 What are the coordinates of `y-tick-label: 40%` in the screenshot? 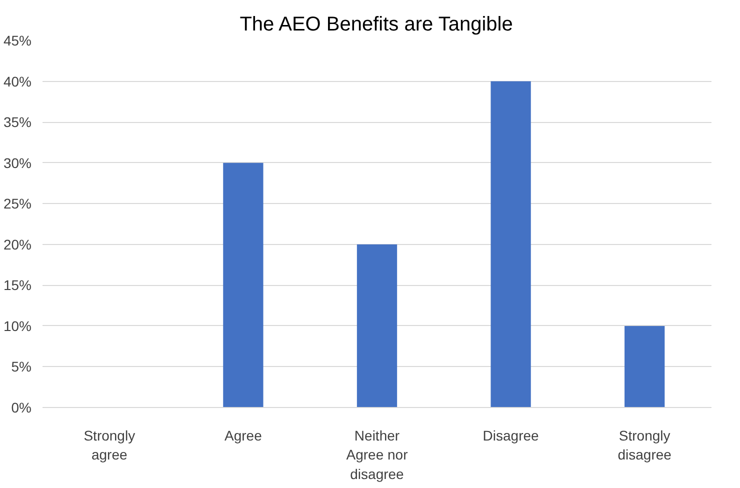 It's located at (17, 81).